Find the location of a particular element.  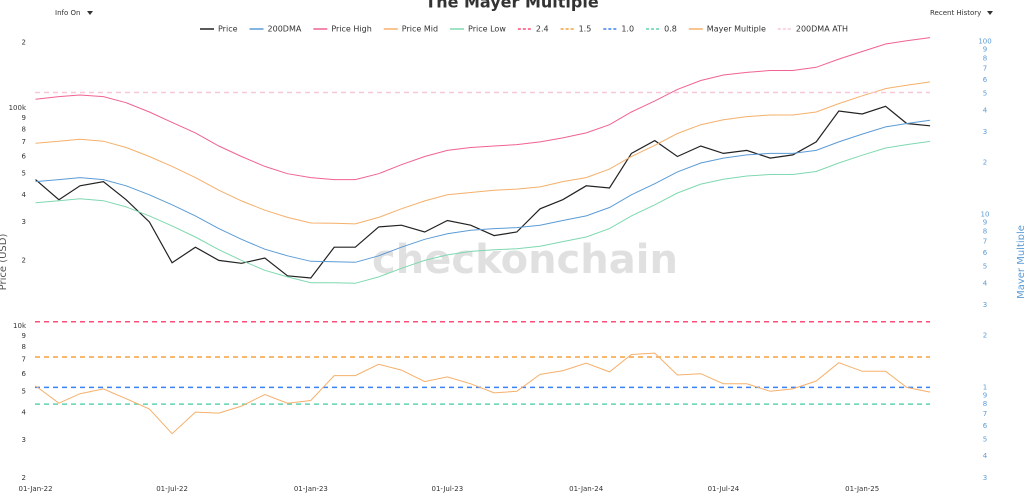

history-dropdown: Recent History is located at coordinates (961, 13).